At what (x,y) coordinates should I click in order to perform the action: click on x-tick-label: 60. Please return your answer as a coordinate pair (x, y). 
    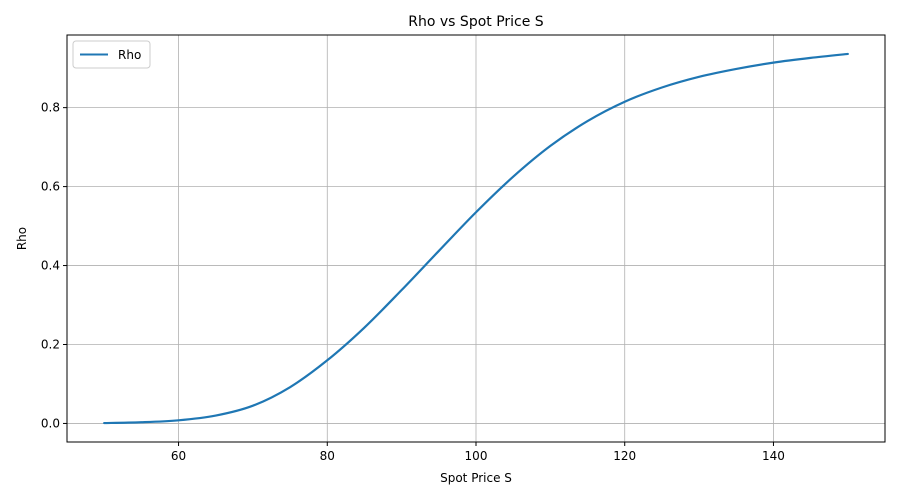
    Looking at the image, I should click on (178, 456).